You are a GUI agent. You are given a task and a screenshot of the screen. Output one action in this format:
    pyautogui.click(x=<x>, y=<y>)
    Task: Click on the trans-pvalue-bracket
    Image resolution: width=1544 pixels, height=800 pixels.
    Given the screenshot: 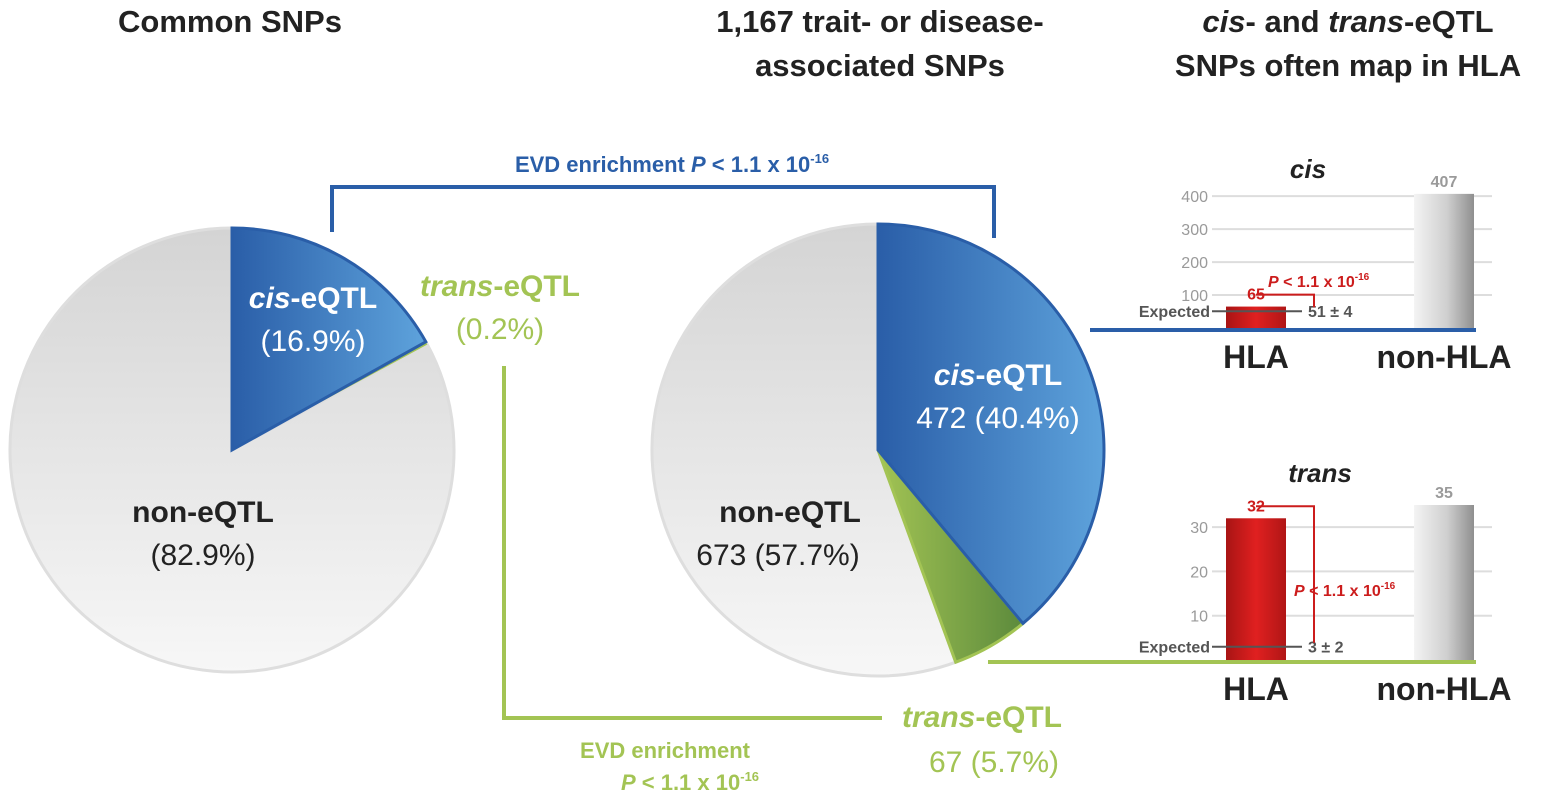 What is the action you would take?
    pyautogui.click(x=1285, y=574)
    